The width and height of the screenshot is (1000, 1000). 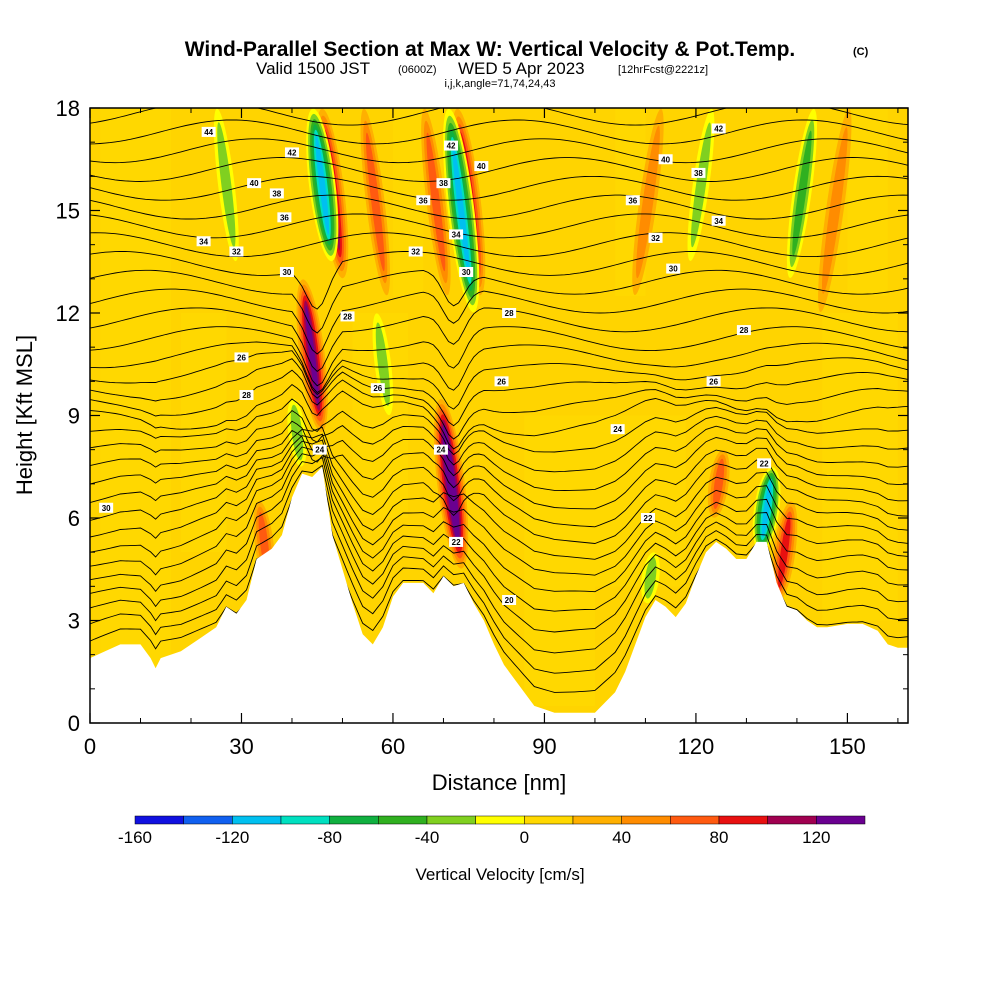 I want to click on colorbar-label: Vertical Velocity [cm/s], so click(x=499, y=874).